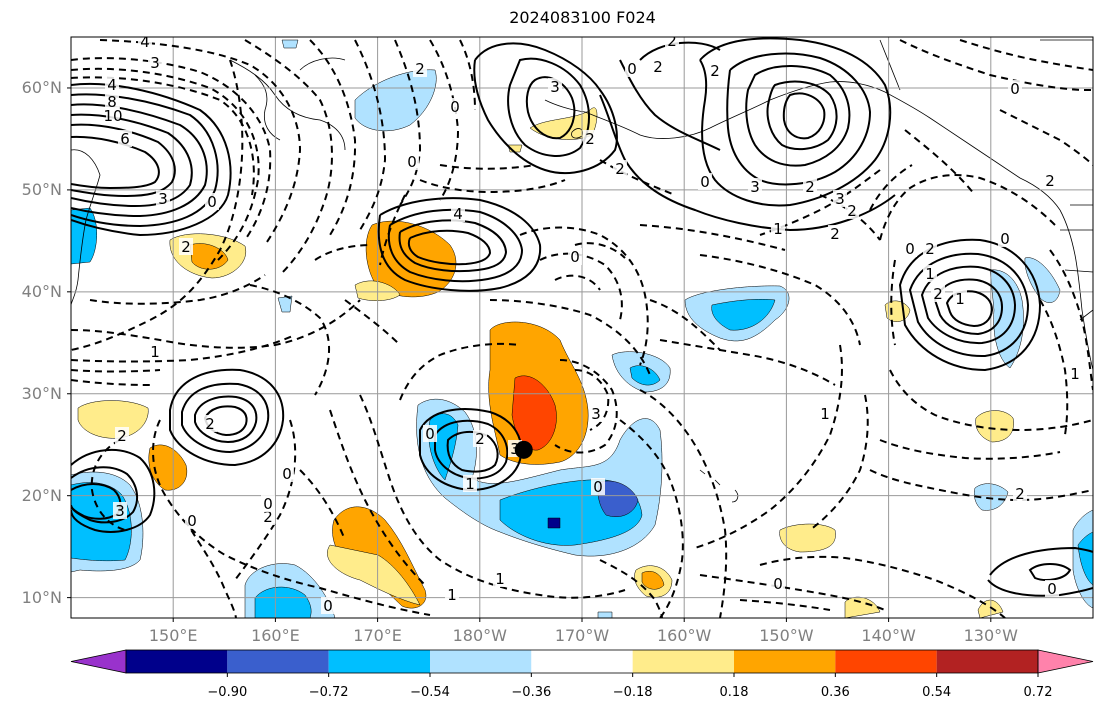  Describe the element at coordinates (1065, 661) in the screenshot. I see `colorbar-extend-high` at that location.